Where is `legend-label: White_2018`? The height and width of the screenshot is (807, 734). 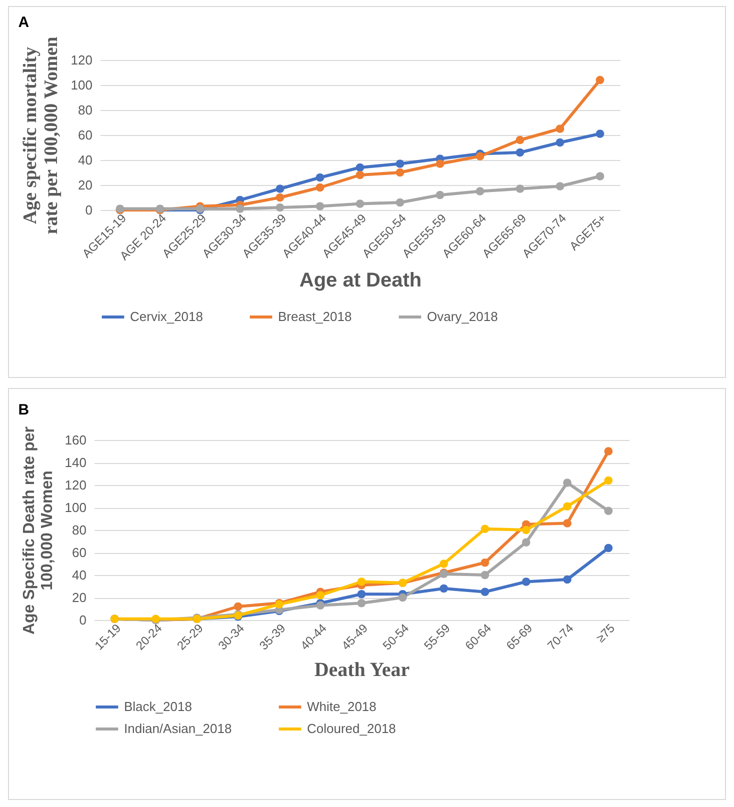
legend-label: White_2018 is located at coordinates (341, 706).